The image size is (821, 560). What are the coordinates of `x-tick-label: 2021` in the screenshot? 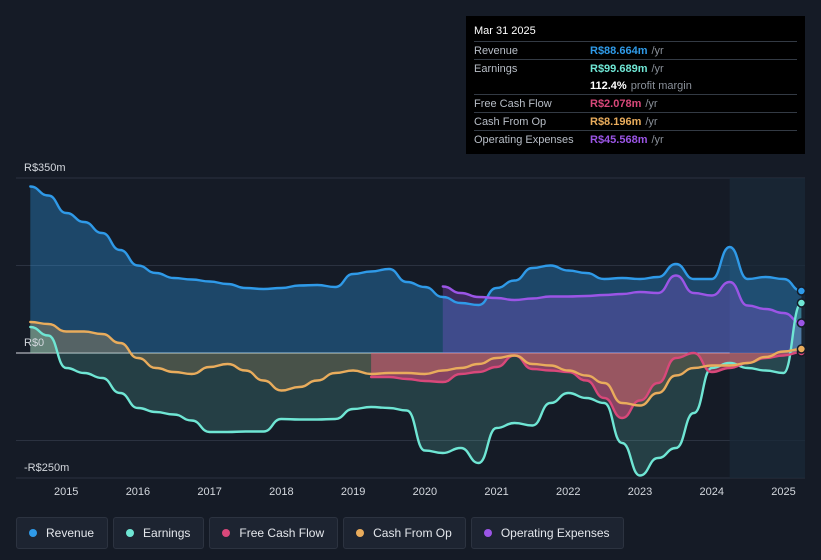 It's located at (496, 492).